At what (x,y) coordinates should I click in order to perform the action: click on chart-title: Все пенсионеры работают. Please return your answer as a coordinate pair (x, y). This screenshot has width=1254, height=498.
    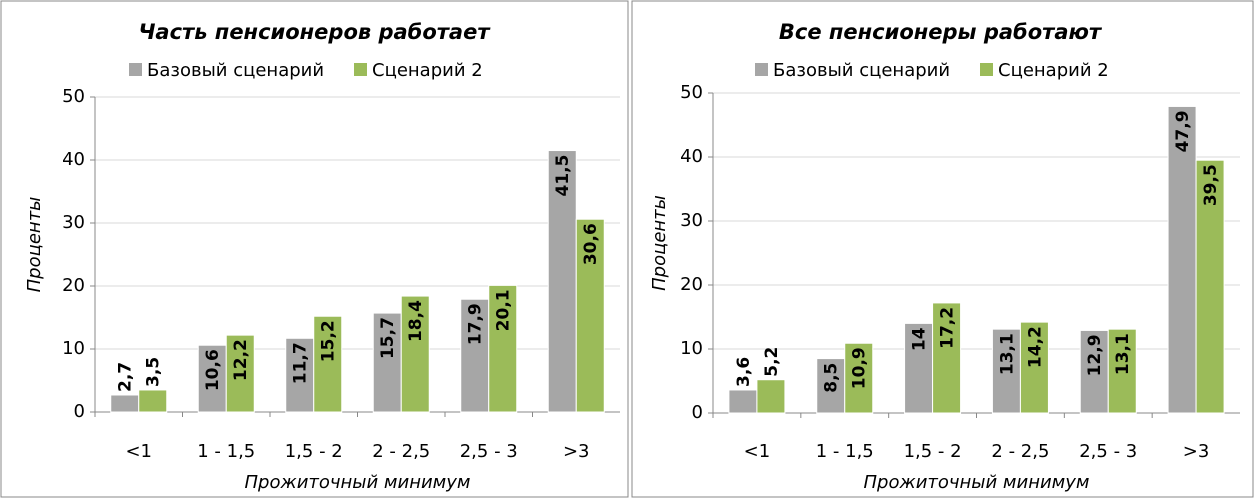
    Looking at the image, I should click on (941, 32).